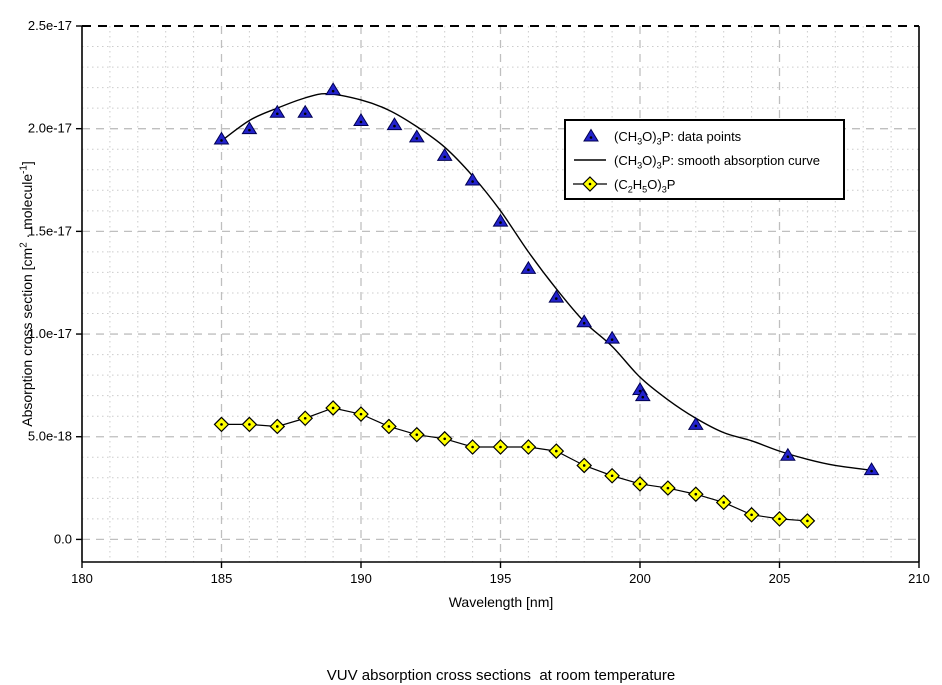  Describe the element at coordinates (82, 578) in the screenshot. I see `x-tick-label: 180` at that location.